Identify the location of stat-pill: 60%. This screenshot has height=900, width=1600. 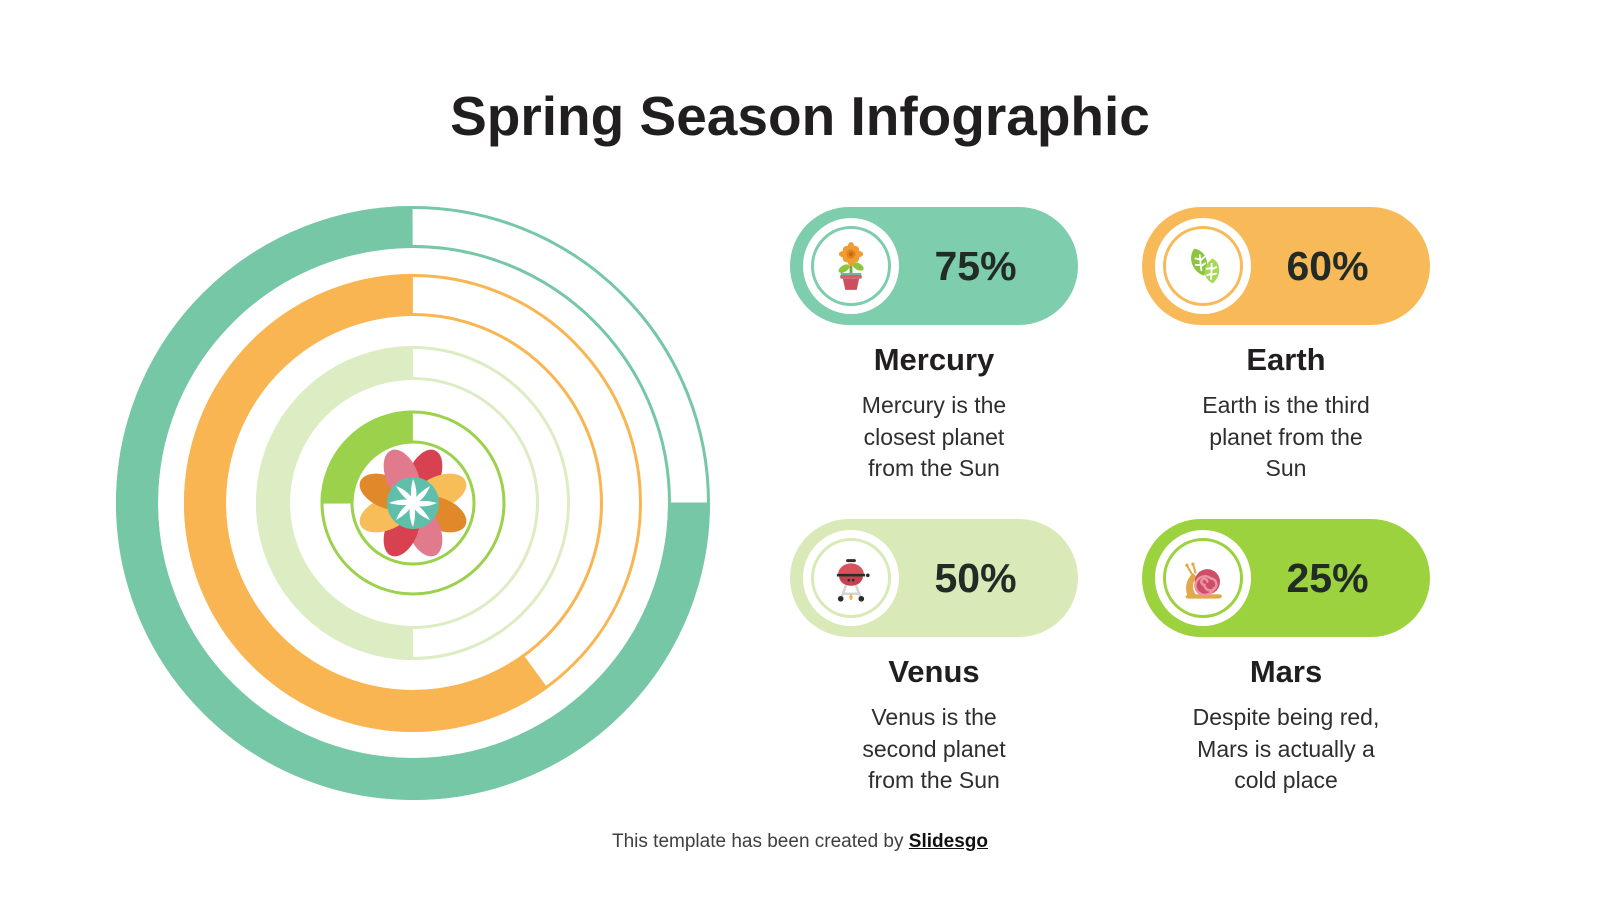
(1286, 266).